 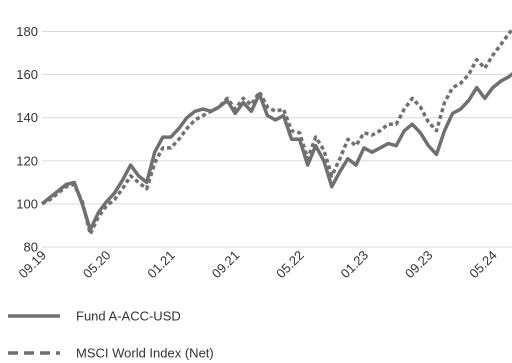 What do you see at coordinates (27, 74) in the screenshot?
I see `y-tick-label: 160` at bounding box center [27, 74].